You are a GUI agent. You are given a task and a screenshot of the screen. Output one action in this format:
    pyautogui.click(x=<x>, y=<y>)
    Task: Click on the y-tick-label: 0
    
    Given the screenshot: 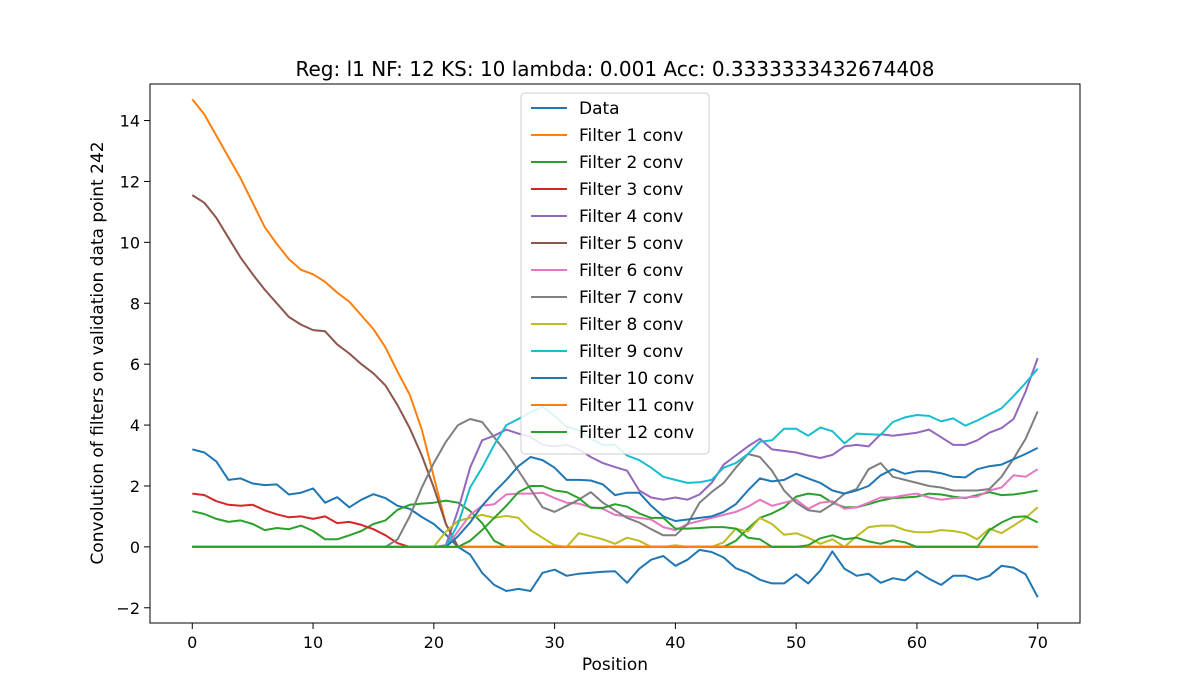 What is the action you would take?
    pyautogui.click(x=135, y=547)
    